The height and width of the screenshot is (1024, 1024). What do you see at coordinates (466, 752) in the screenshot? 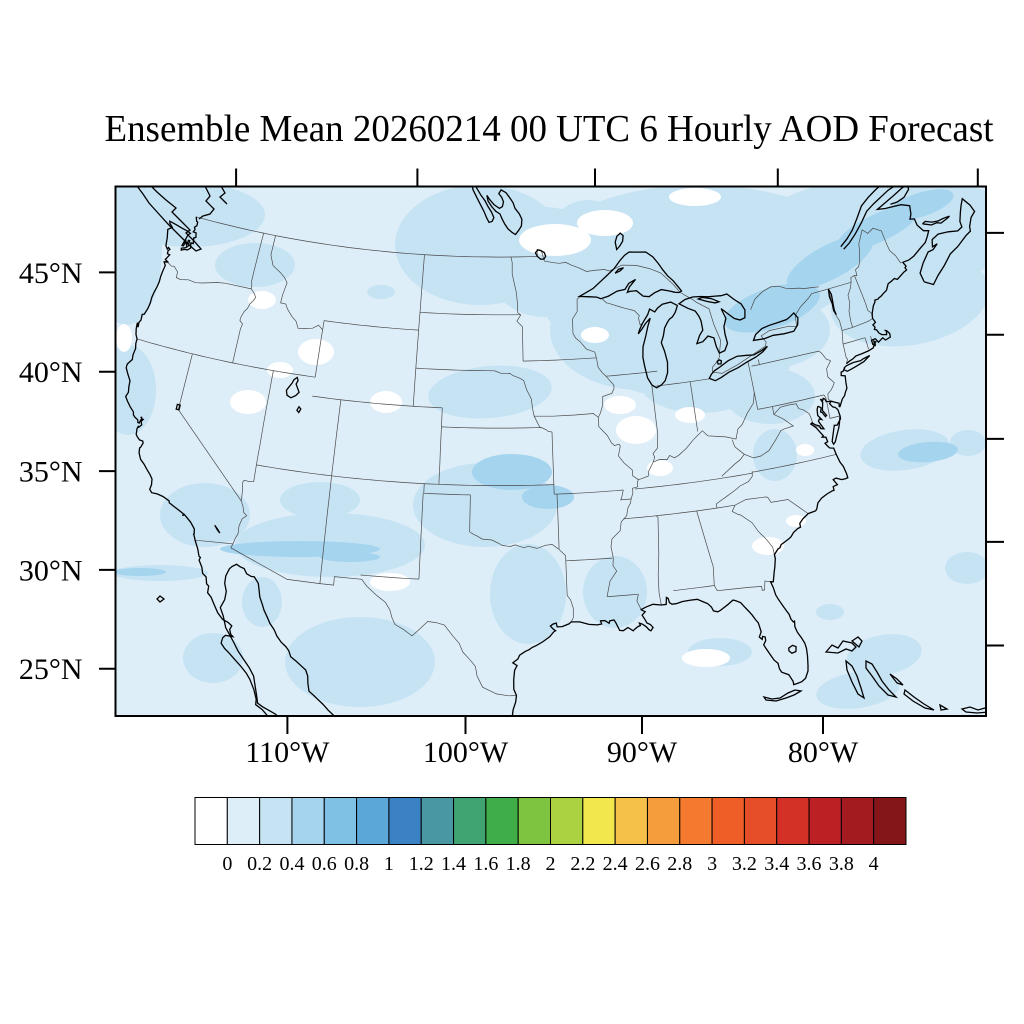
I see `svg-text: 100°W` at bounding box center [466, 752].